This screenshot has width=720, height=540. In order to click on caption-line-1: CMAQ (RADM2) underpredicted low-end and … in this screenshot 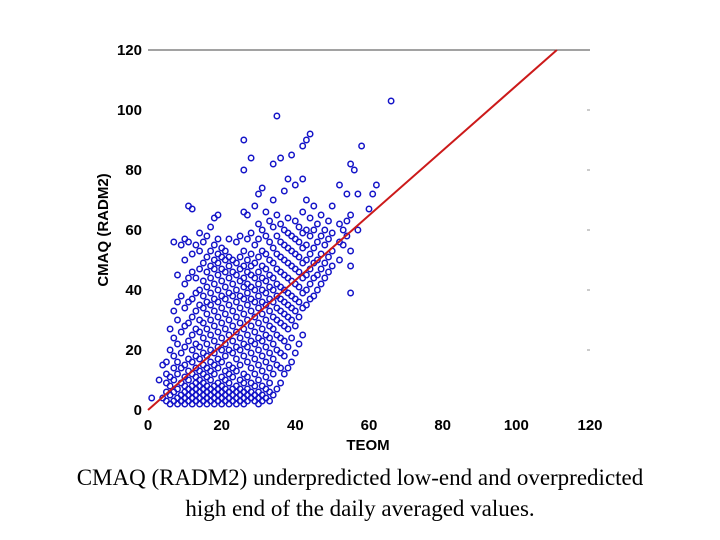, I will do `click(360, 477)`.